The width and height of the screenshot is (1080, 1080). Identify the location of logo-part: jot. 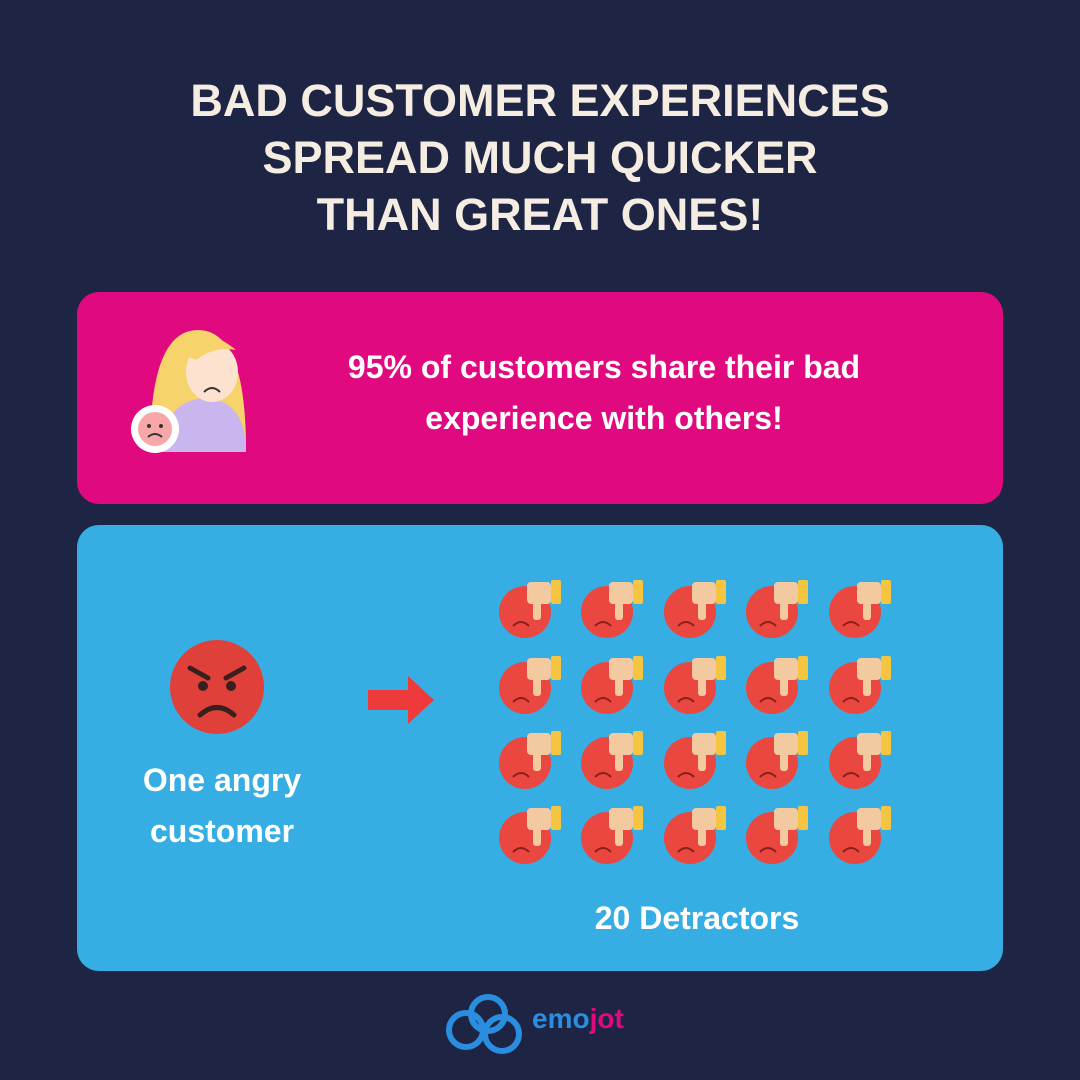
(606, 1018).